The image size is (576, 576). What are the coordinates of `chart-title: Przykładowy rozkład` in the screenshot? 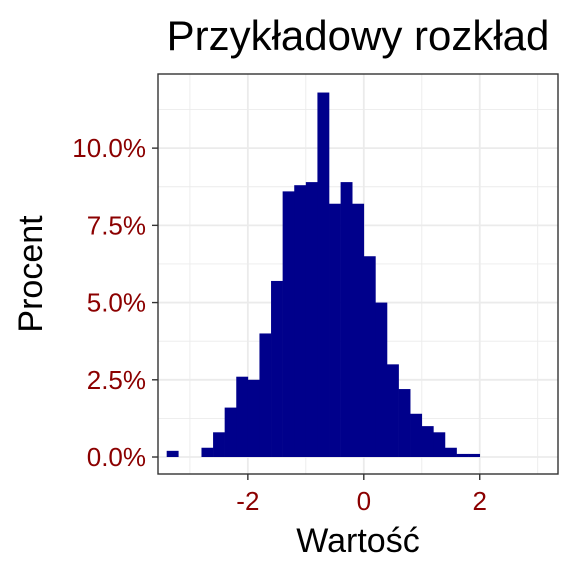 It's located at (358, 35).